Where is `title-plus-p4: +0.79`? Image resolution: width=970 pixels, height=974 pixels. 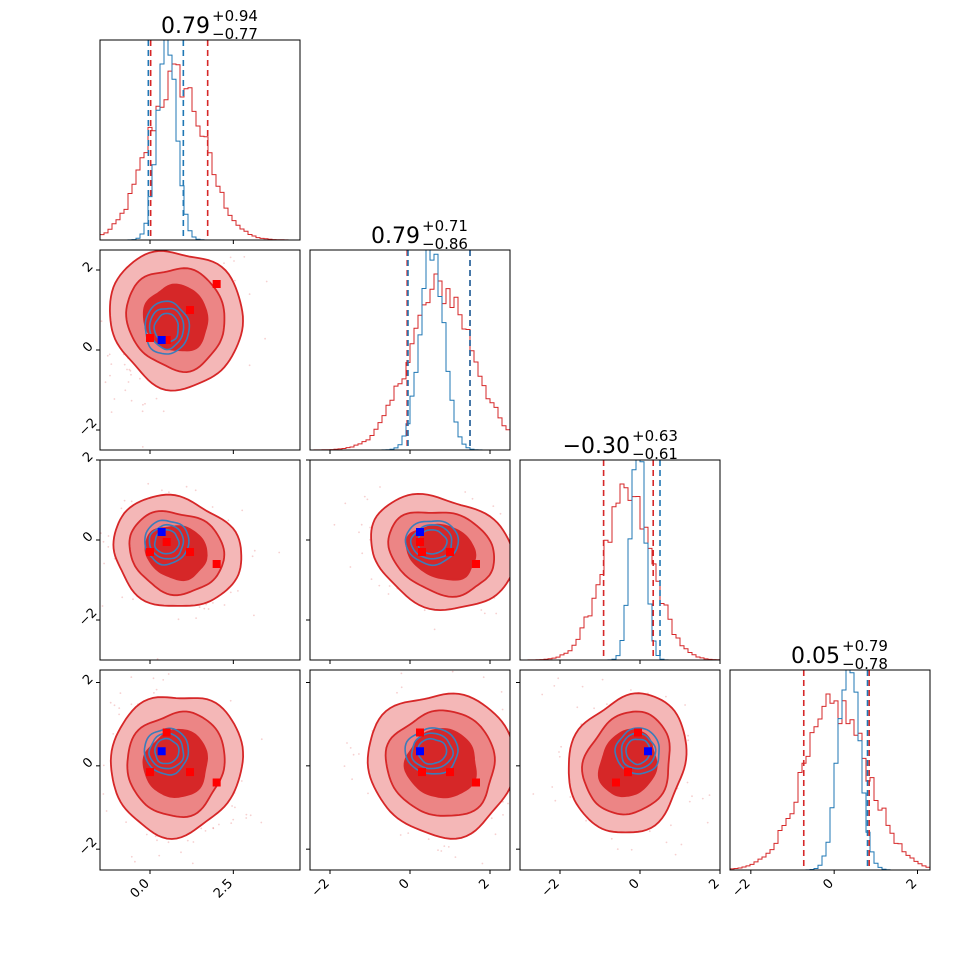
title-plus-p4: +0.79 is located at coordinates (865, 646).